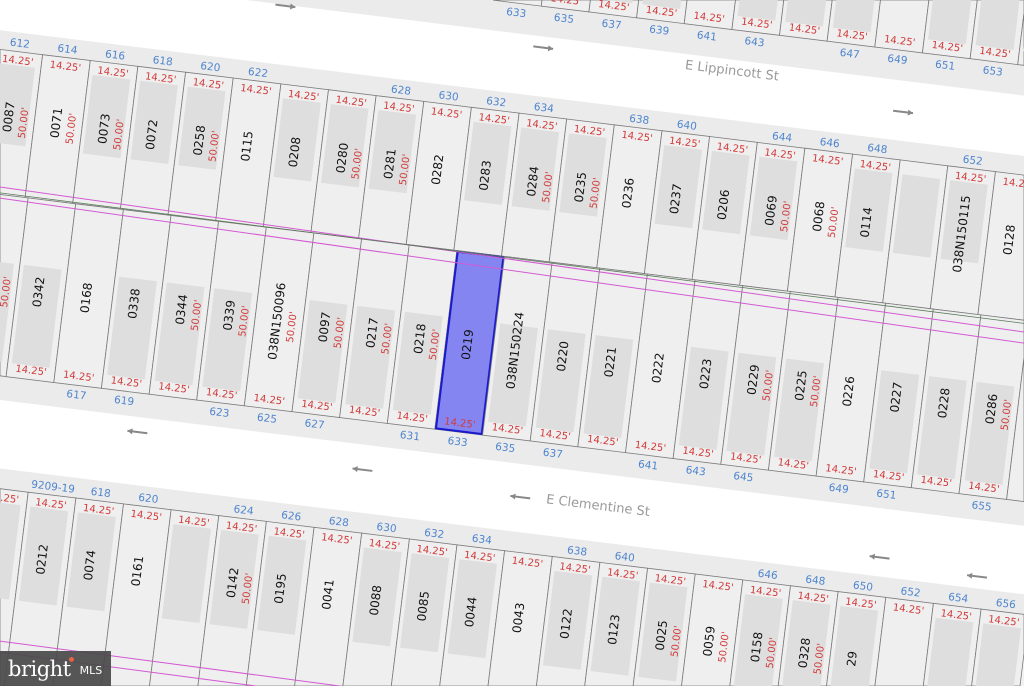 Image resolution: width=1024 pixels, height=686 pixels. I want to click on street-address: 639, so click(658, 30).